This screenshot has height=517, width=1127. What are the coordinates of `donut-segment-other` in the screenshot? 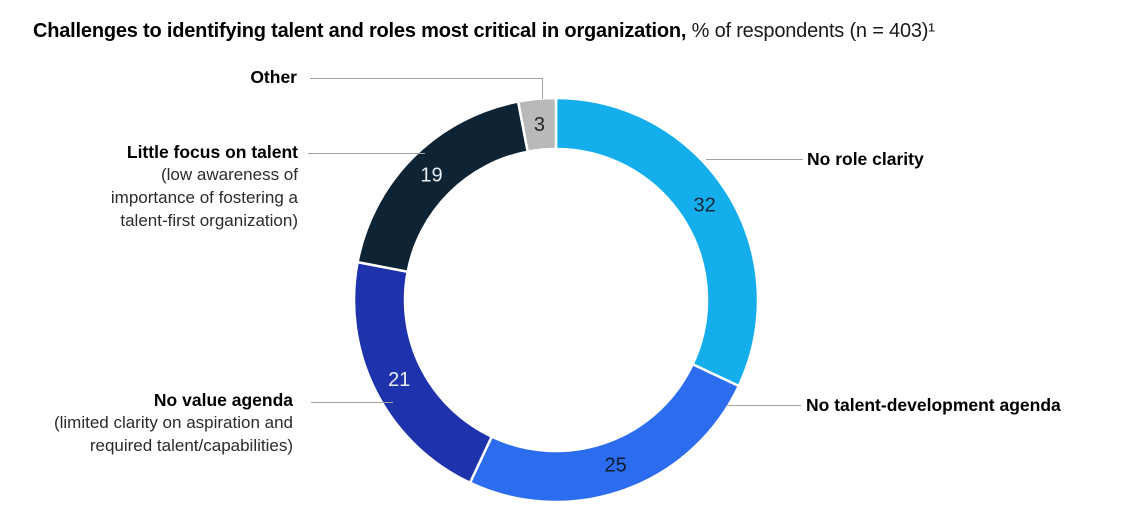 It's located at (537, 125).